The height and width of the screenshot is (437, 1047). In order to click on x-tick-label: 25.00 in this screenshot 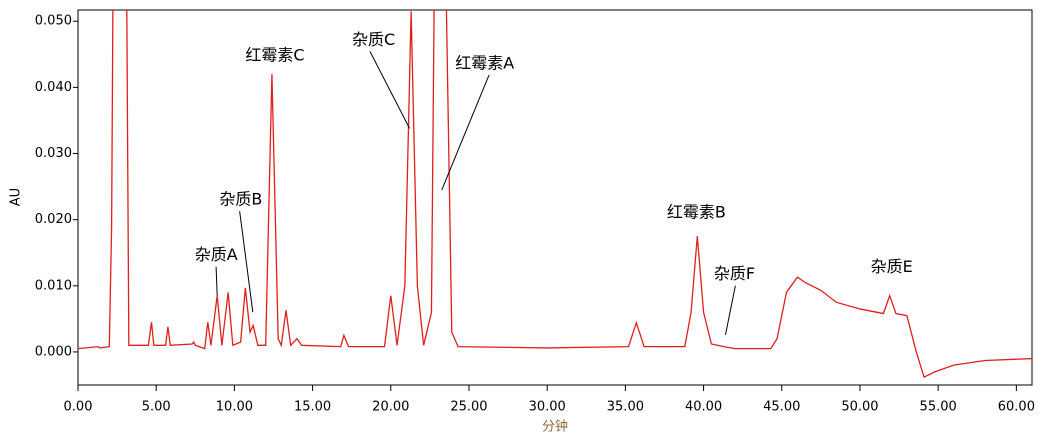, I will do `click(468, 407)`.